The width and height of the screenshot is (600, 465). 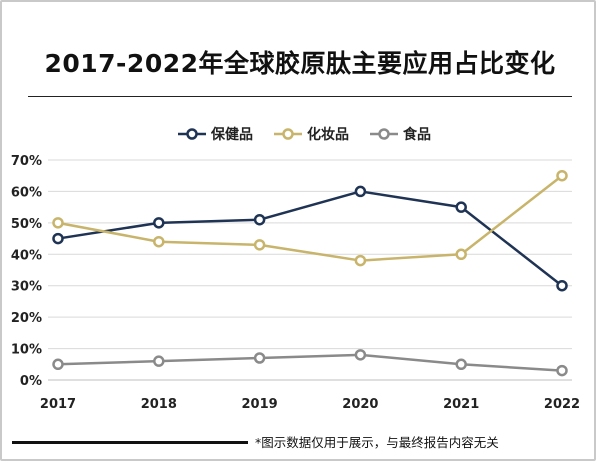 I want to click on y-tick-label: 10%, so click(x=26, y=350).